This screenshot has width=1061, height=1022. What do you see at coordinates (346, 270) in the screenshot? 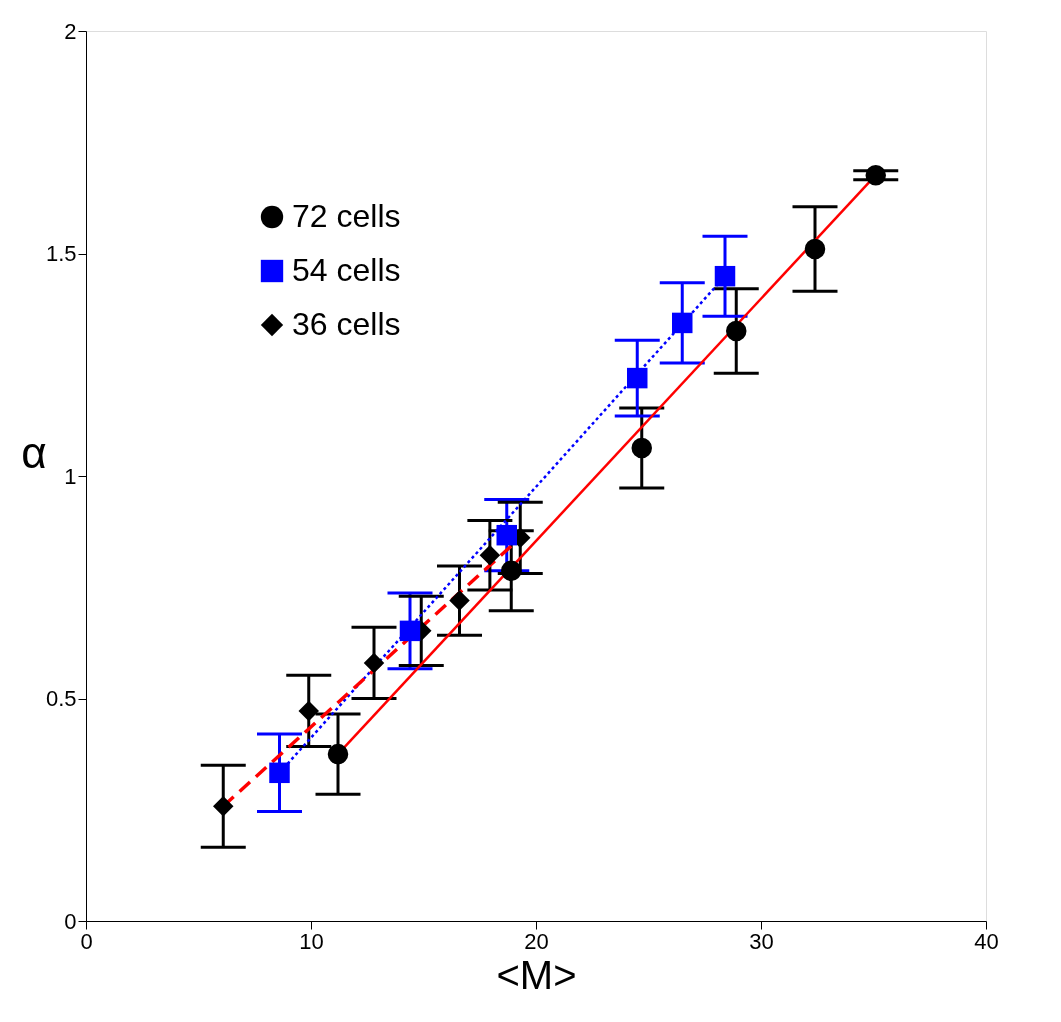
I see `legend-label: 54 cells` at bounding box center [346, 270].